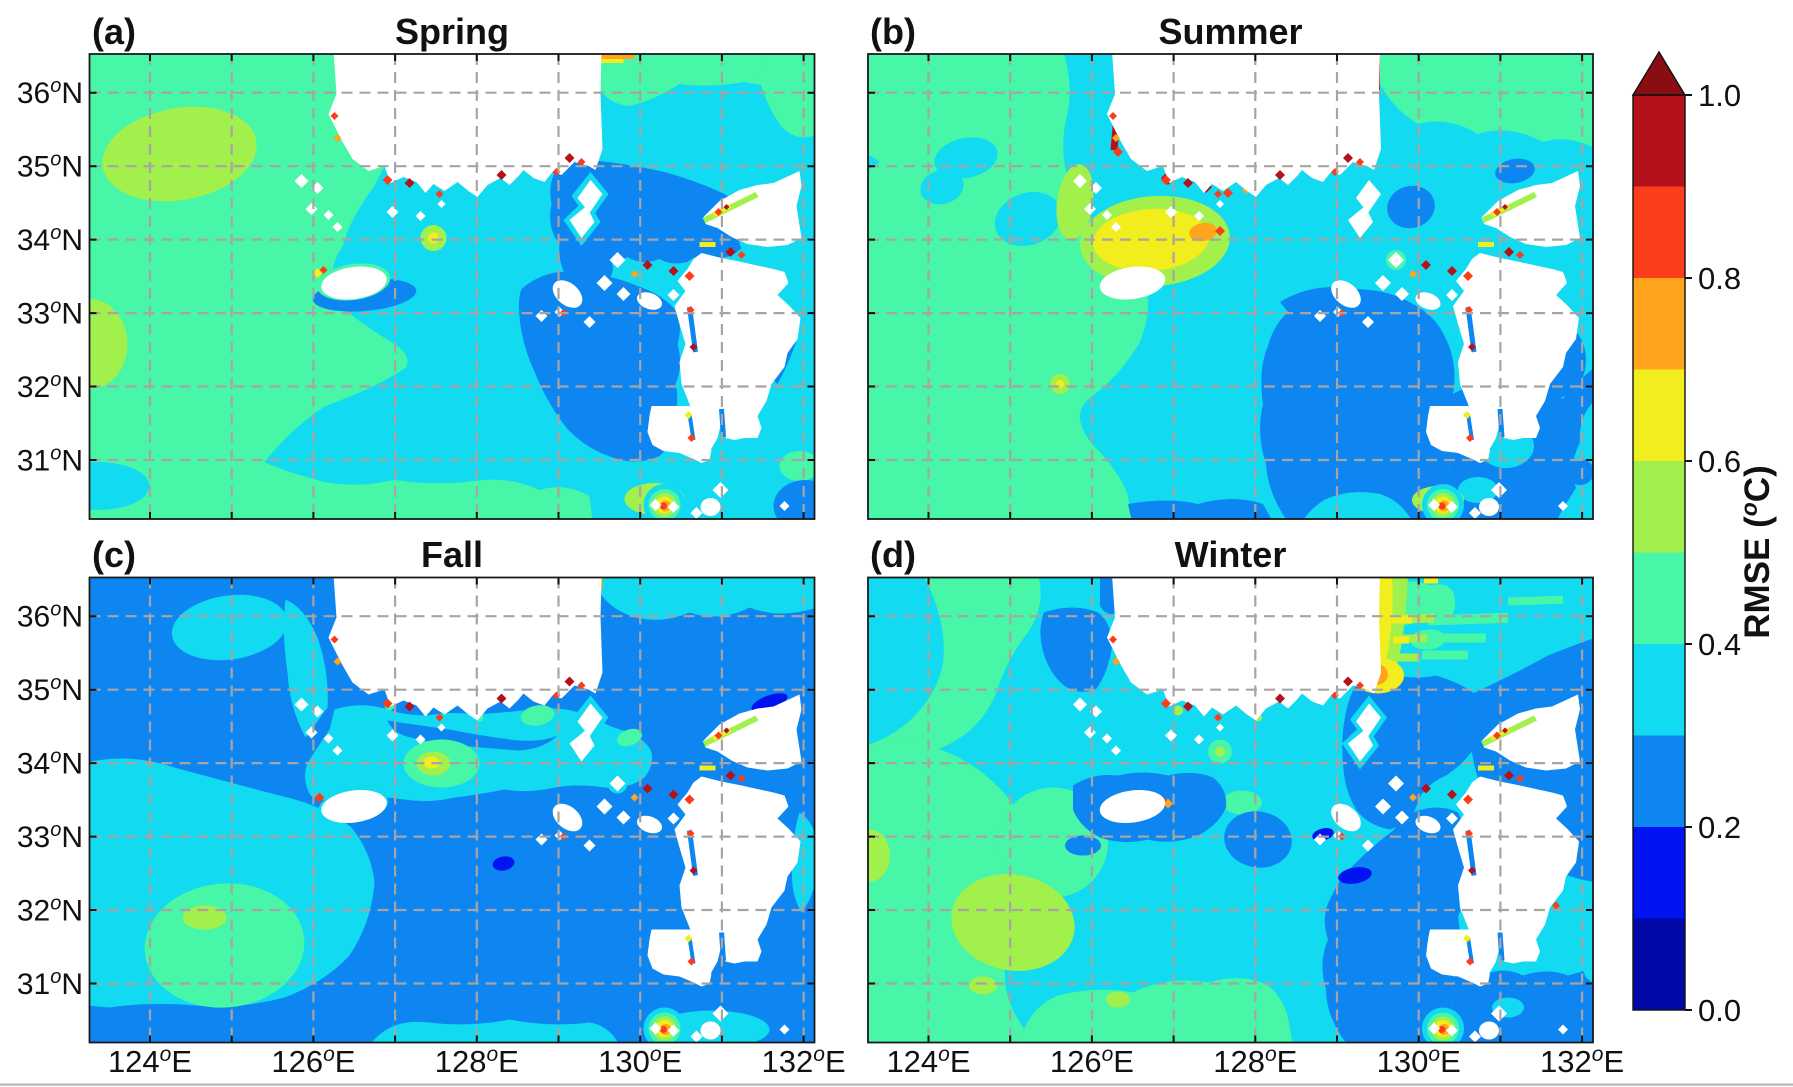 Image resolution: width=1793 pixels, height=1087 pixels. What do you see at coordinates (1719, 95) in the screenshot?
I see `svg-text: 1.0` at bounding box center [1719, 95].